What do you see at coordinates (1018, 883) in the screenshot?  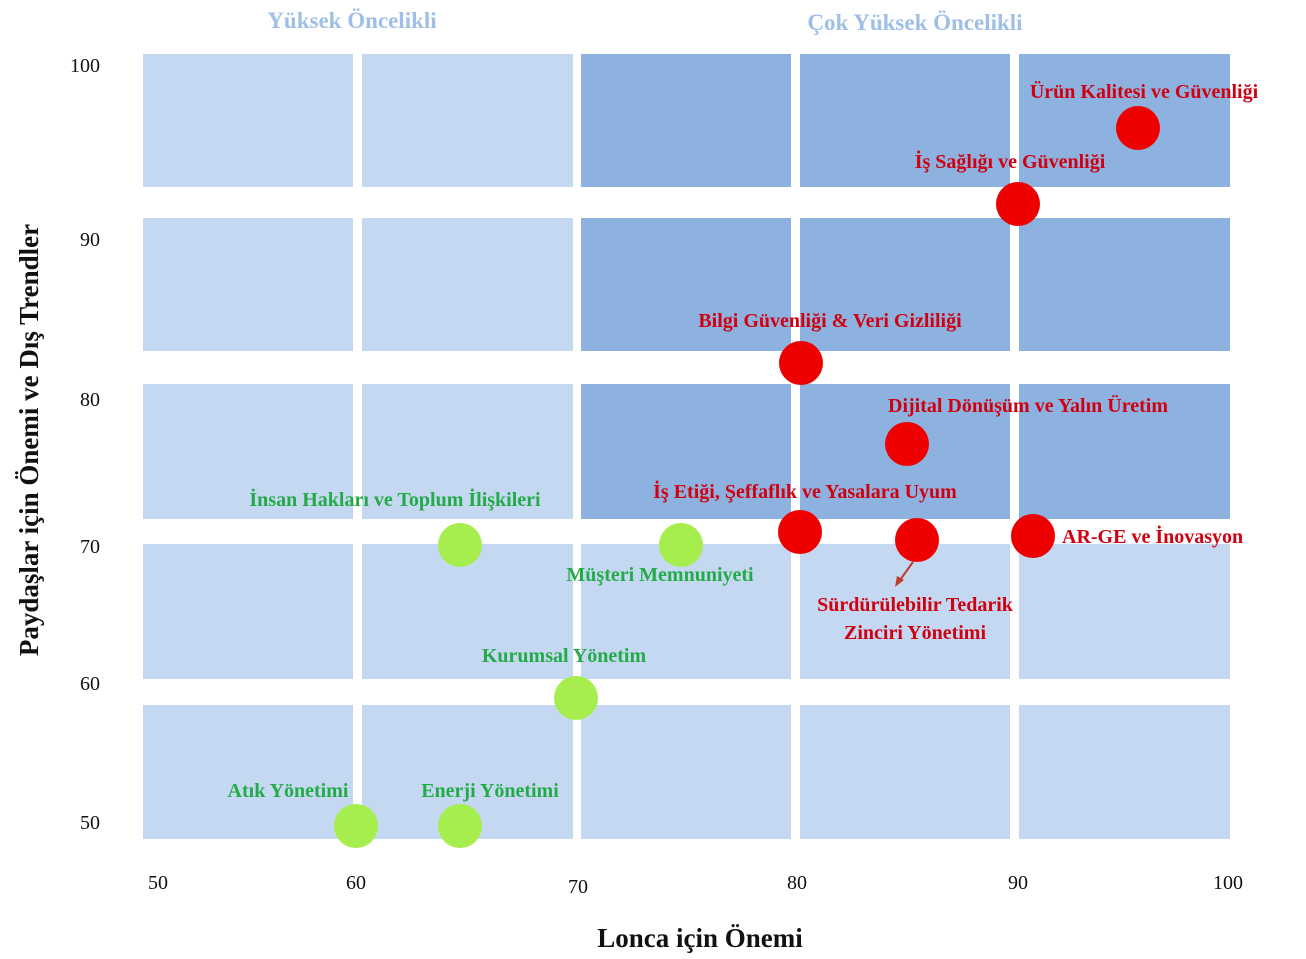 I see `x-tick-label: 90` at bounding box center [1018, 883].